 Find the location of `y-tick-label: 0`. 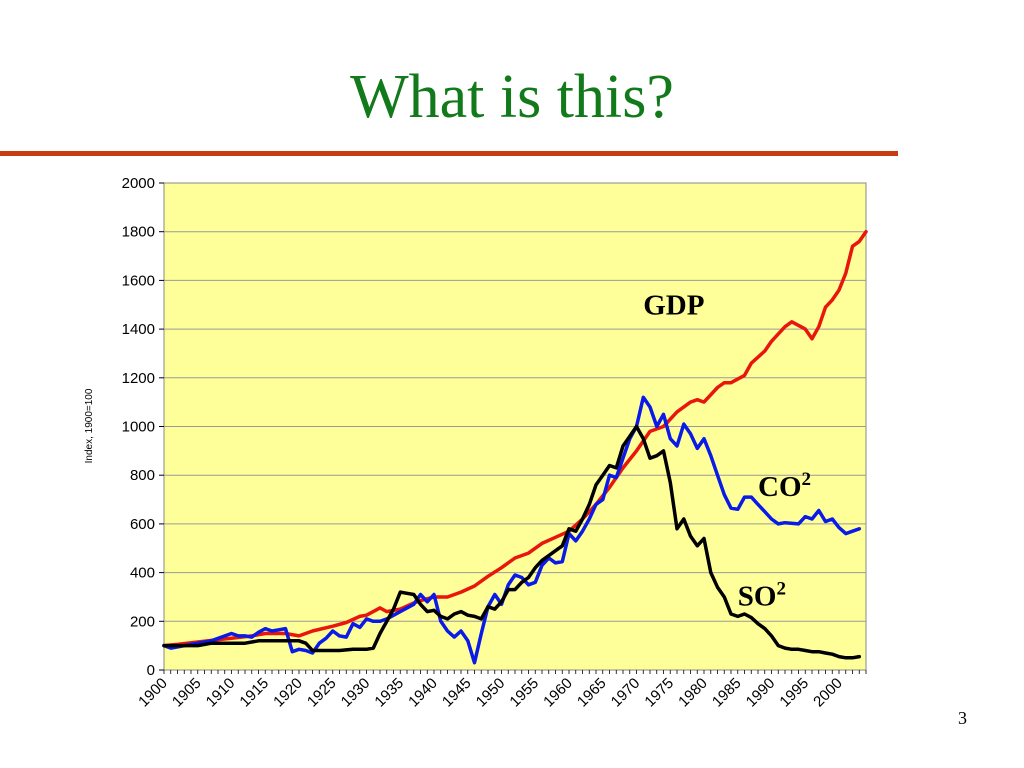

y-tick-label: 0 is located at coordinates (151, 670).